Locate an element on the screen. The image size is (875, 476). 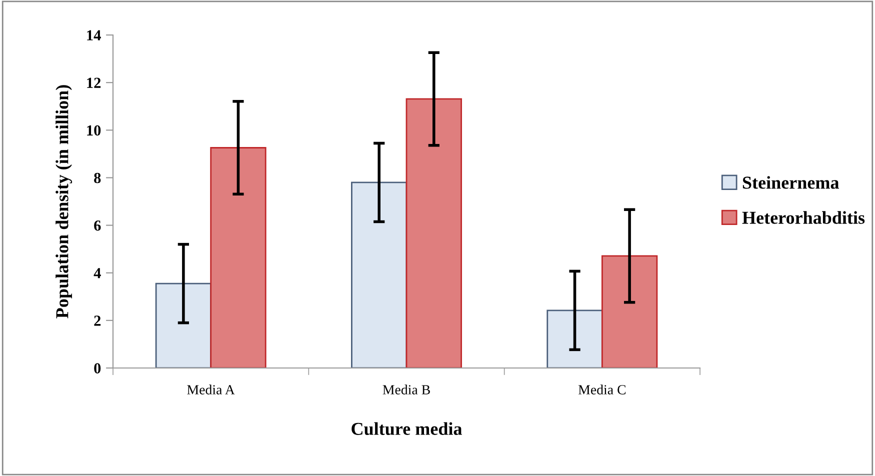
y-tick-label: 2 is located at coordinates (97, 321).